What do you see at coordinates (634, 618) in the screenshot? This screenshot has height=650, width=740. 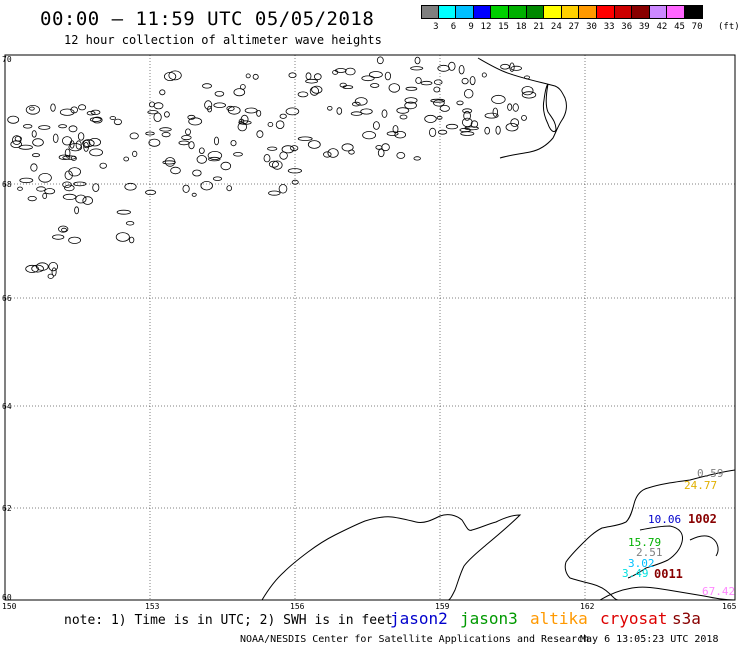 I see `satellite-label-cryosat: cryosat` at bounding box center [634, 618].